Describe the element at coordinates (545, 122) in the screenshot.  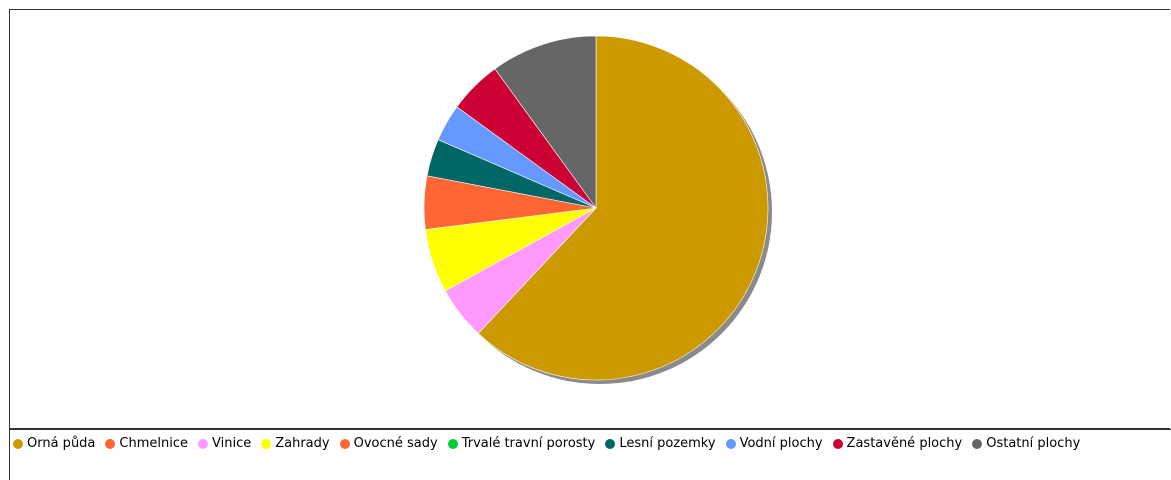
I see `pie-slice` at that location.